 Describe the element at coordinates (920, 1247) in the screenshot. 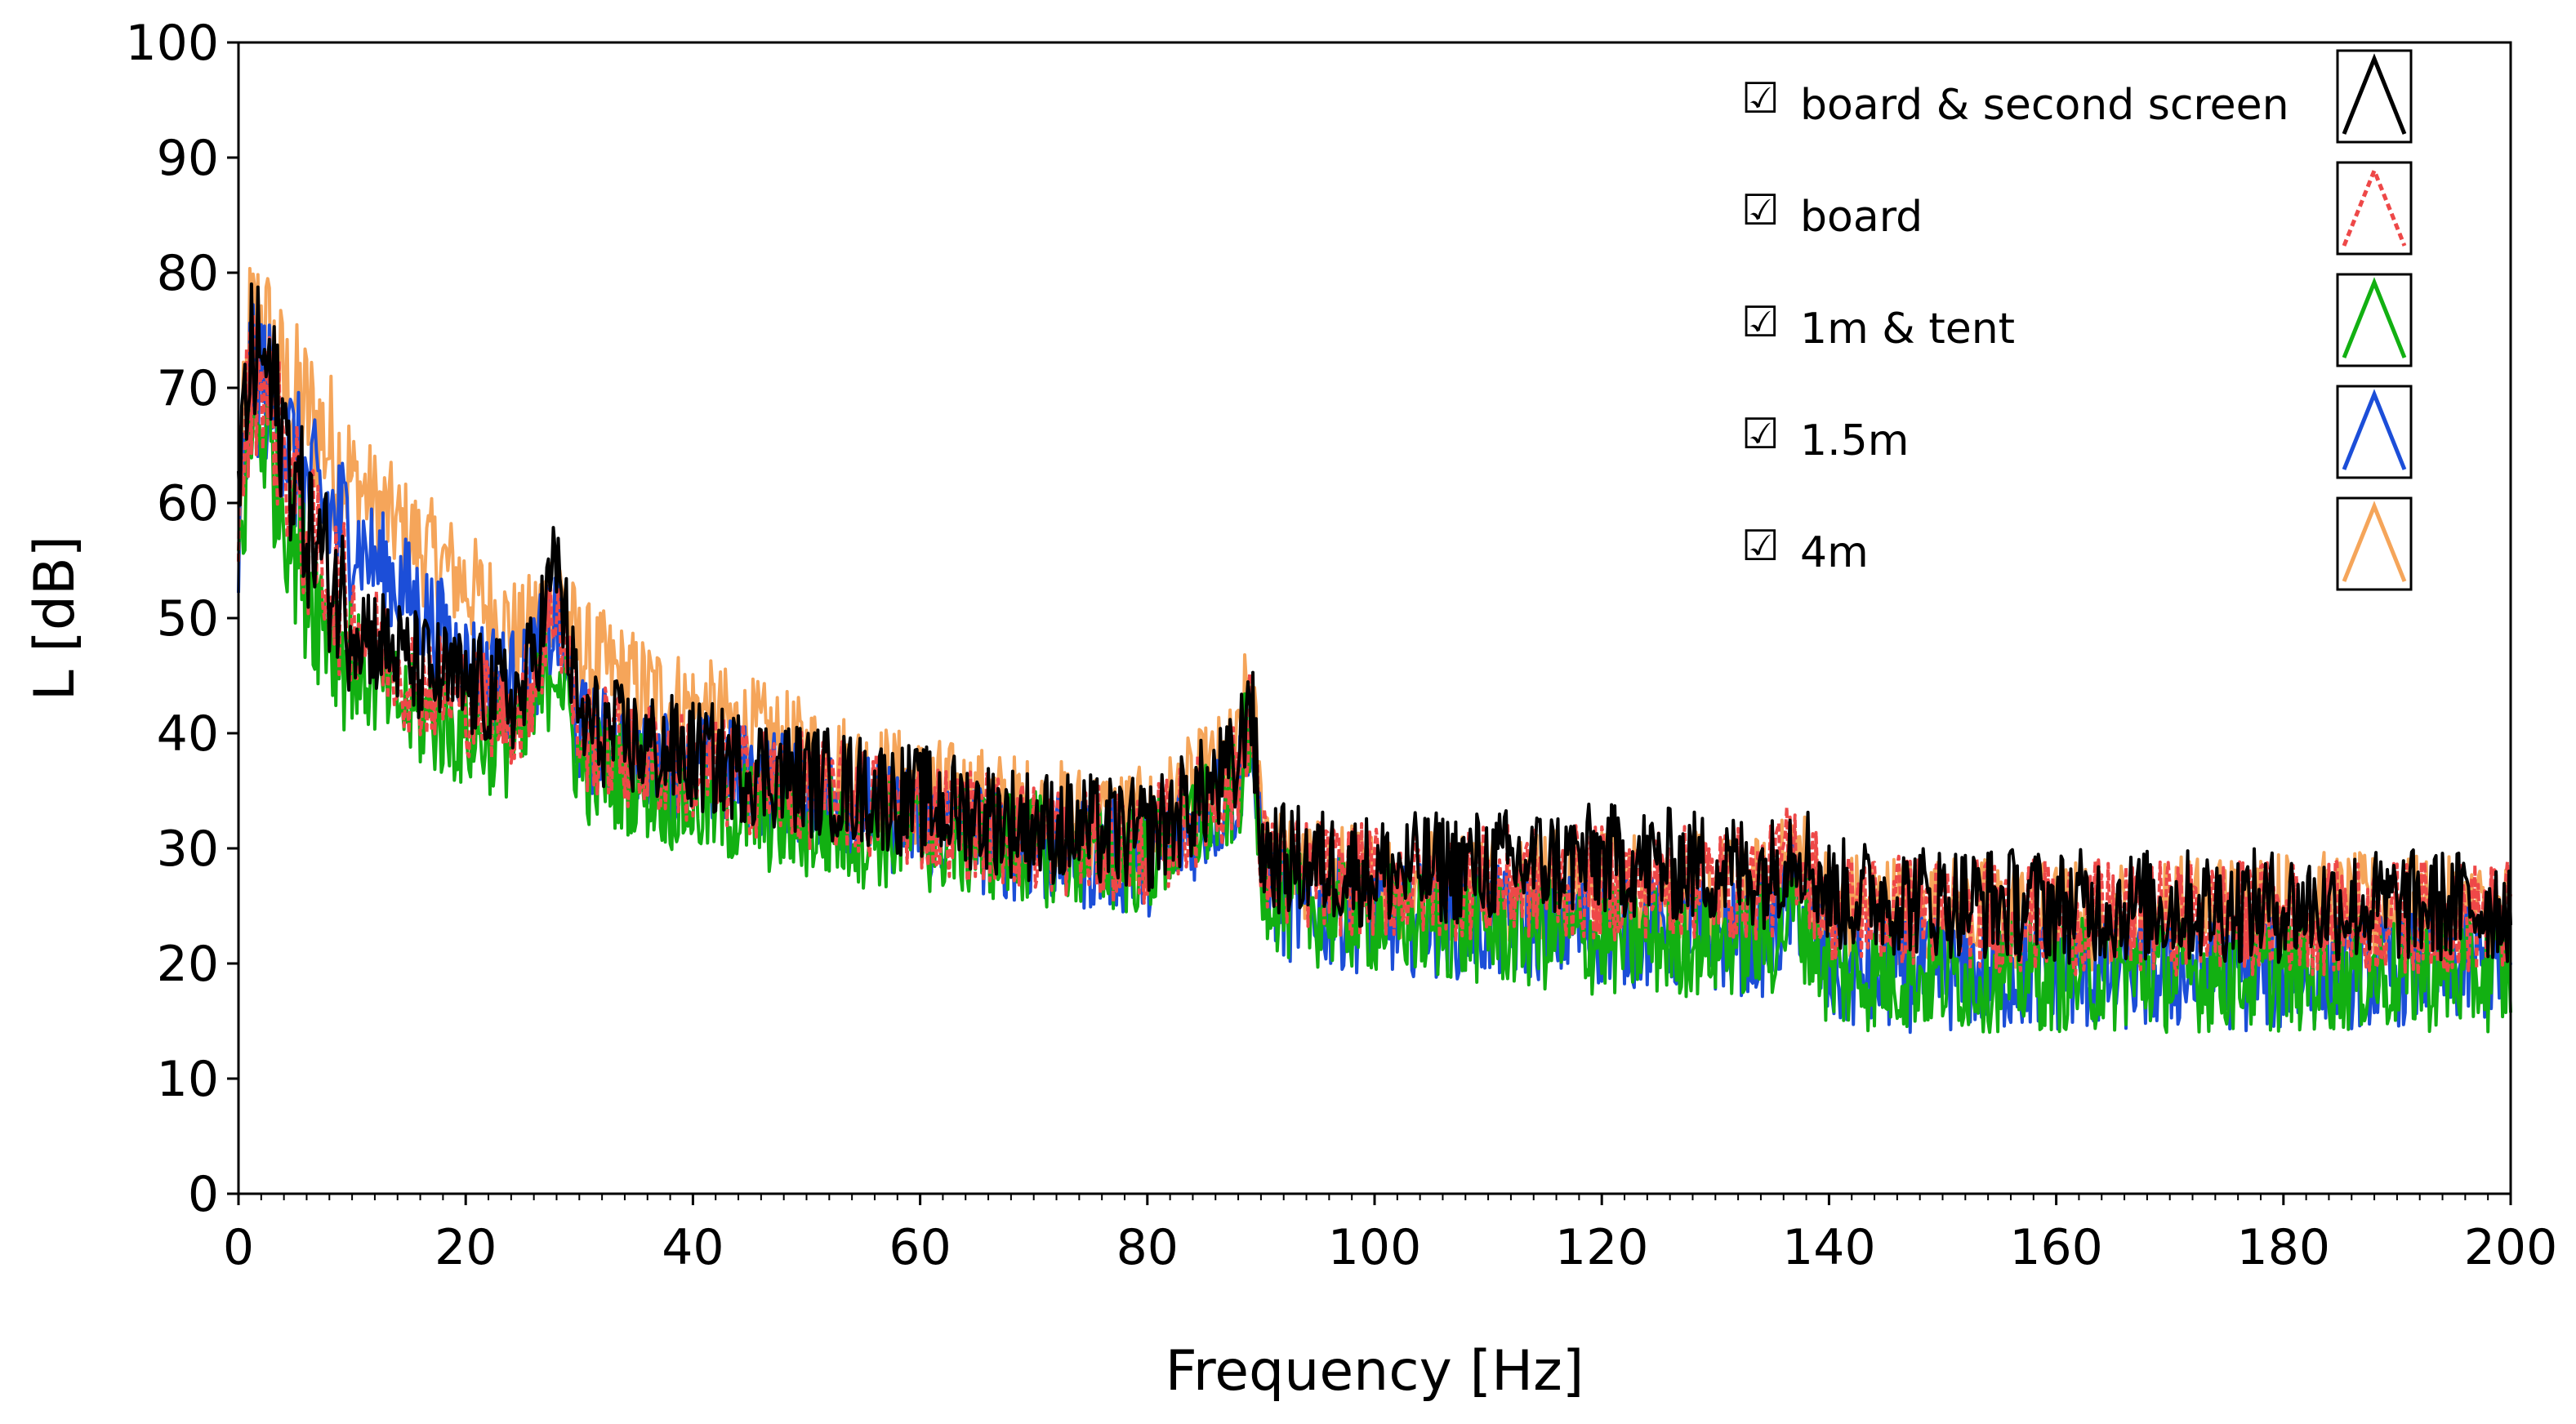

I see `x-tick-label: 60` at that location.